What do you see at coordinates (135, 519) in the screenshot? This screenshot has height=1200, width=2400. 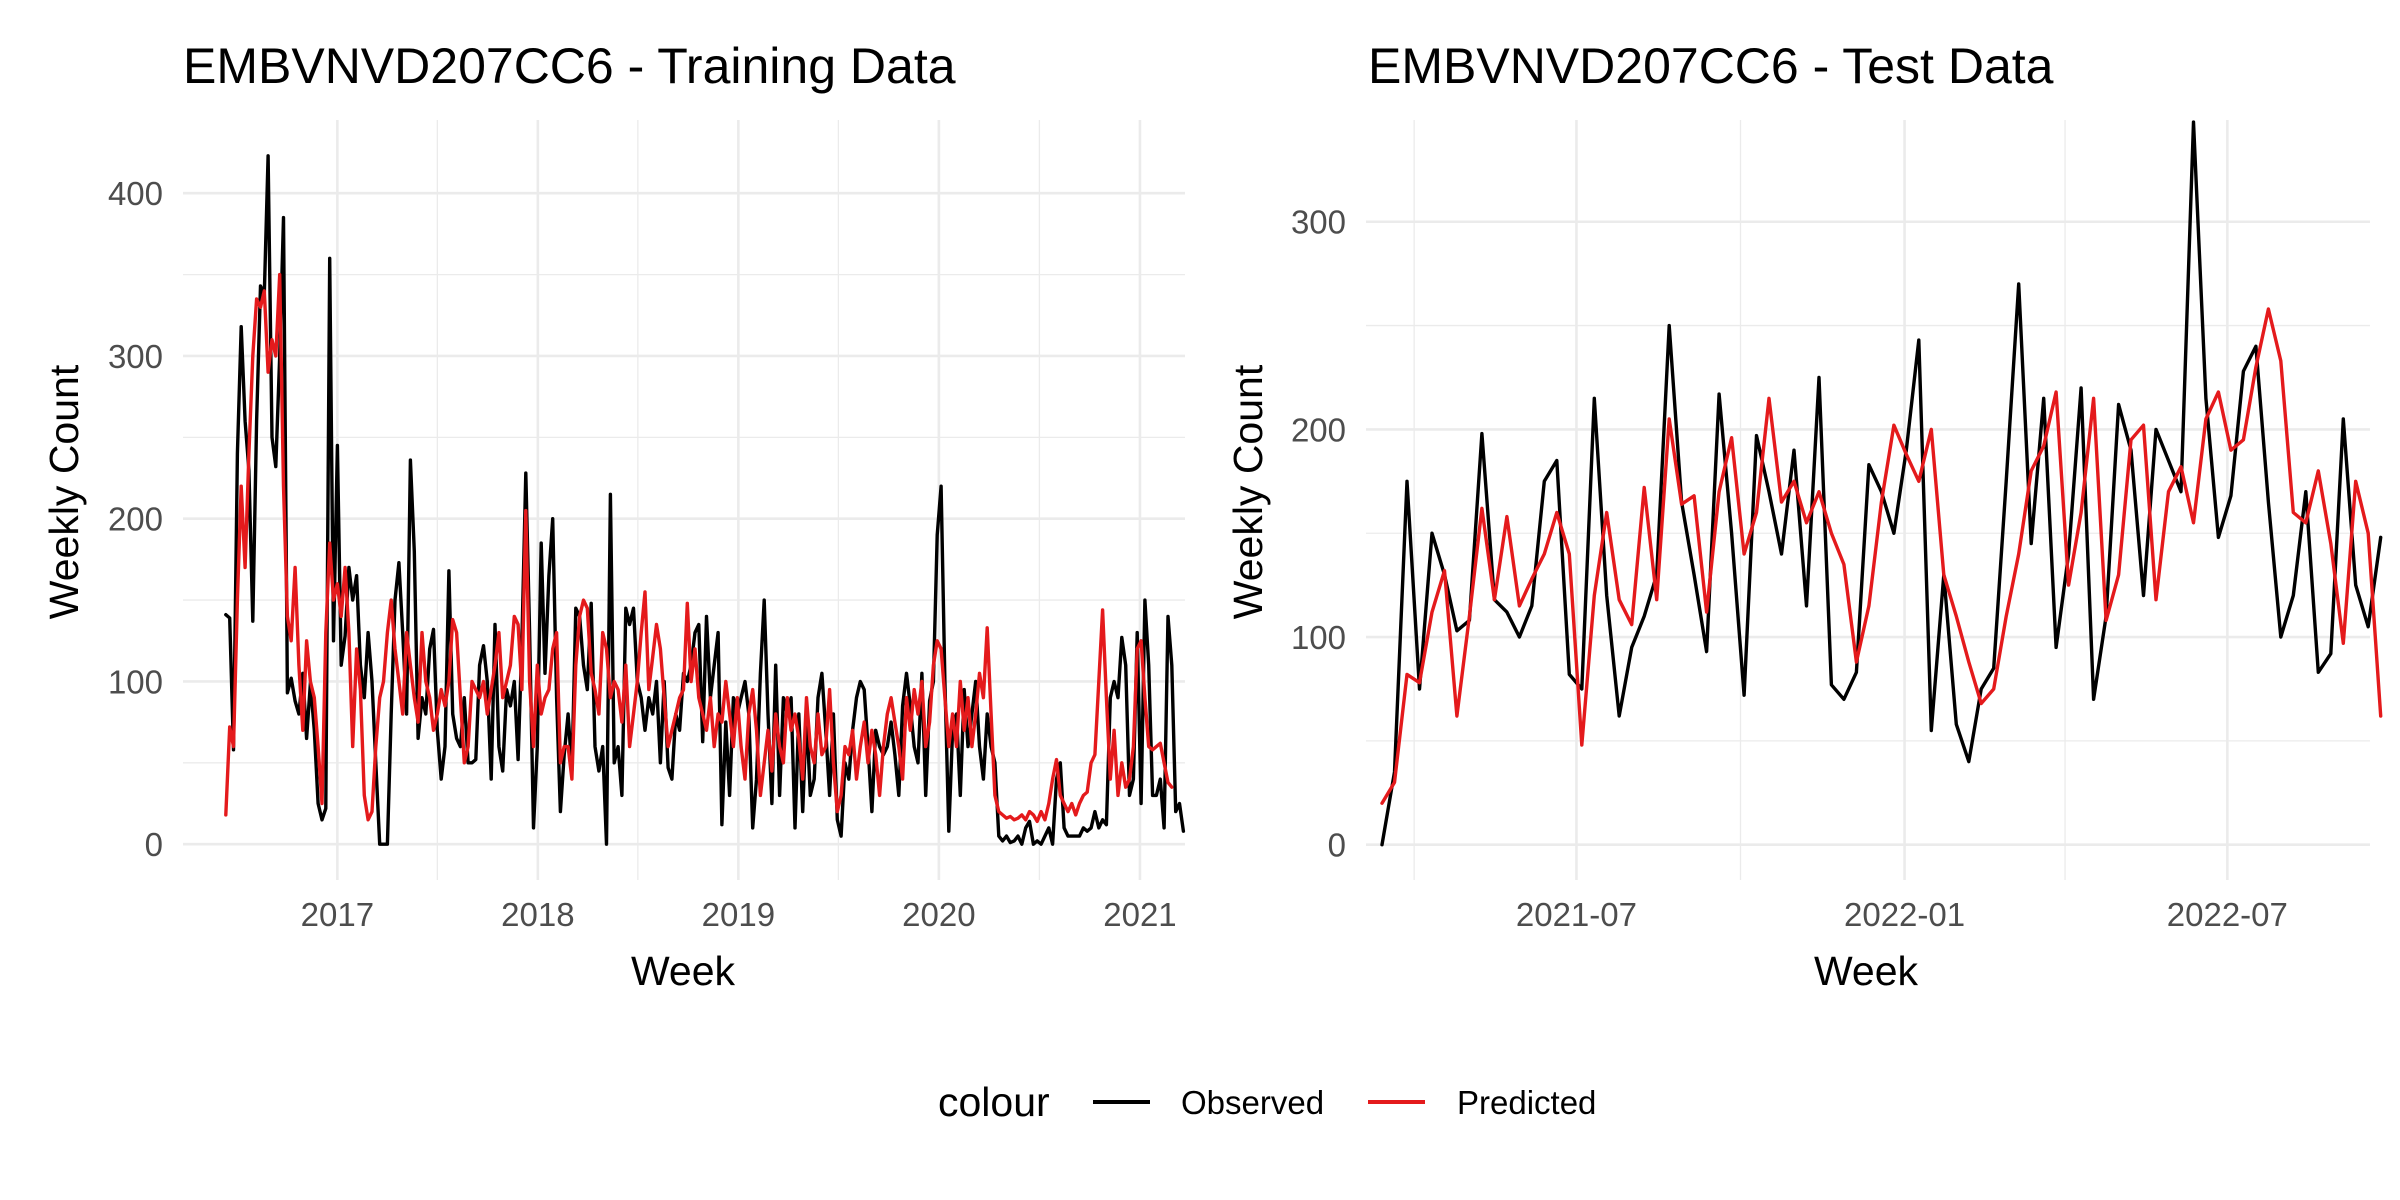 I see `training-y-tick-label: 200` at bounding box center [135, 519].